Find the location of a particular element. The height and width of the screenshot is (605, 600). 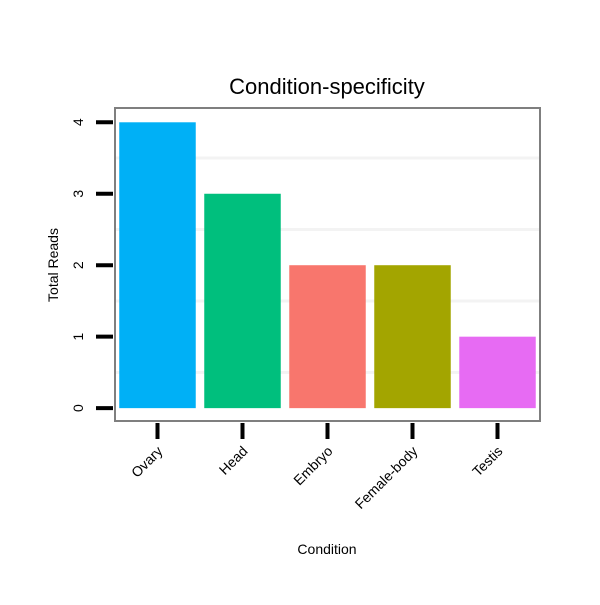

x-tick-label: Head is located at coordinates (233, 460).